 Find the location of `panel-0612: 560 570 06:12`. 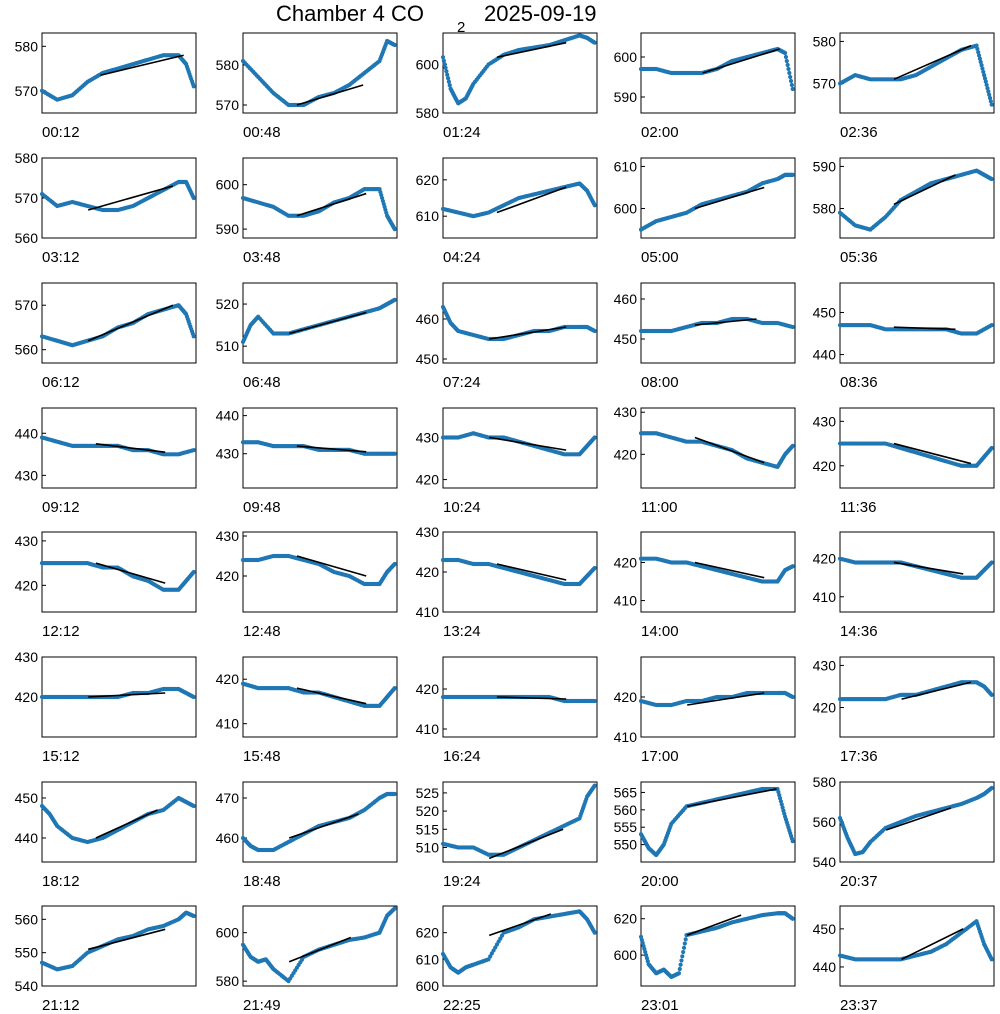

panel-0612: 560 570 06:12 is located at coordinates (106, 336).